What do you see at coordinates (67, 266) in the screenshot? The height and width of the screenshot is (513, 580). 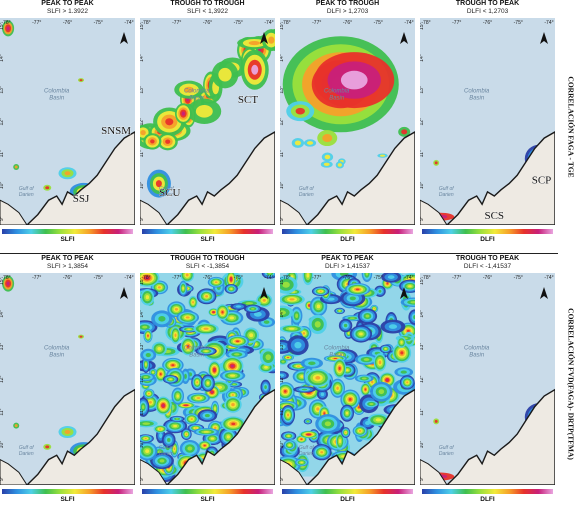 I see `panel-threshold: SLFI > 1,3854` at bounding box center [67, 266].